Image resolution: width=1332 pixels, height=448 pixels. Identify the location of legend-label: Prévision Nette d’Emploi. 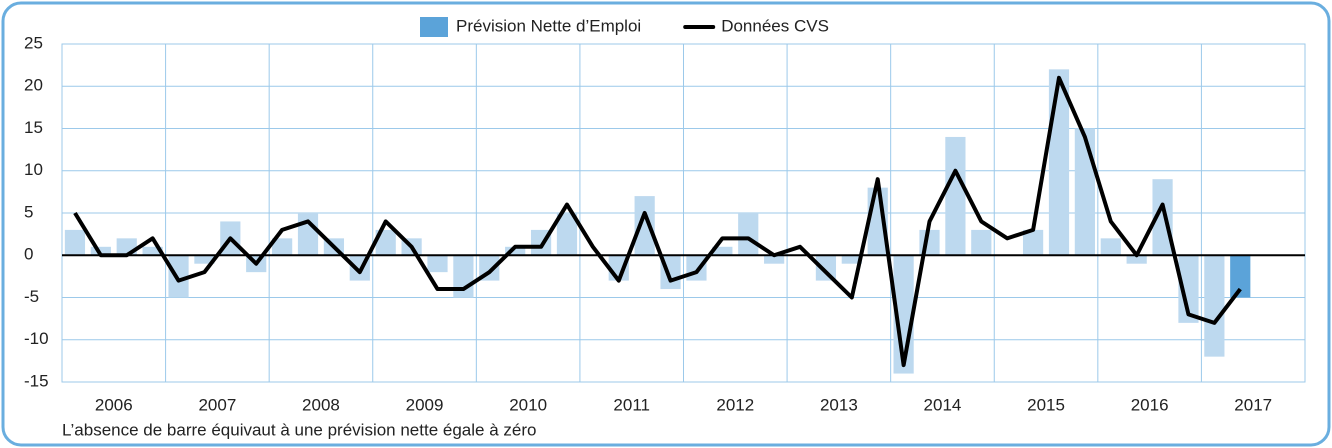
(548, 25).